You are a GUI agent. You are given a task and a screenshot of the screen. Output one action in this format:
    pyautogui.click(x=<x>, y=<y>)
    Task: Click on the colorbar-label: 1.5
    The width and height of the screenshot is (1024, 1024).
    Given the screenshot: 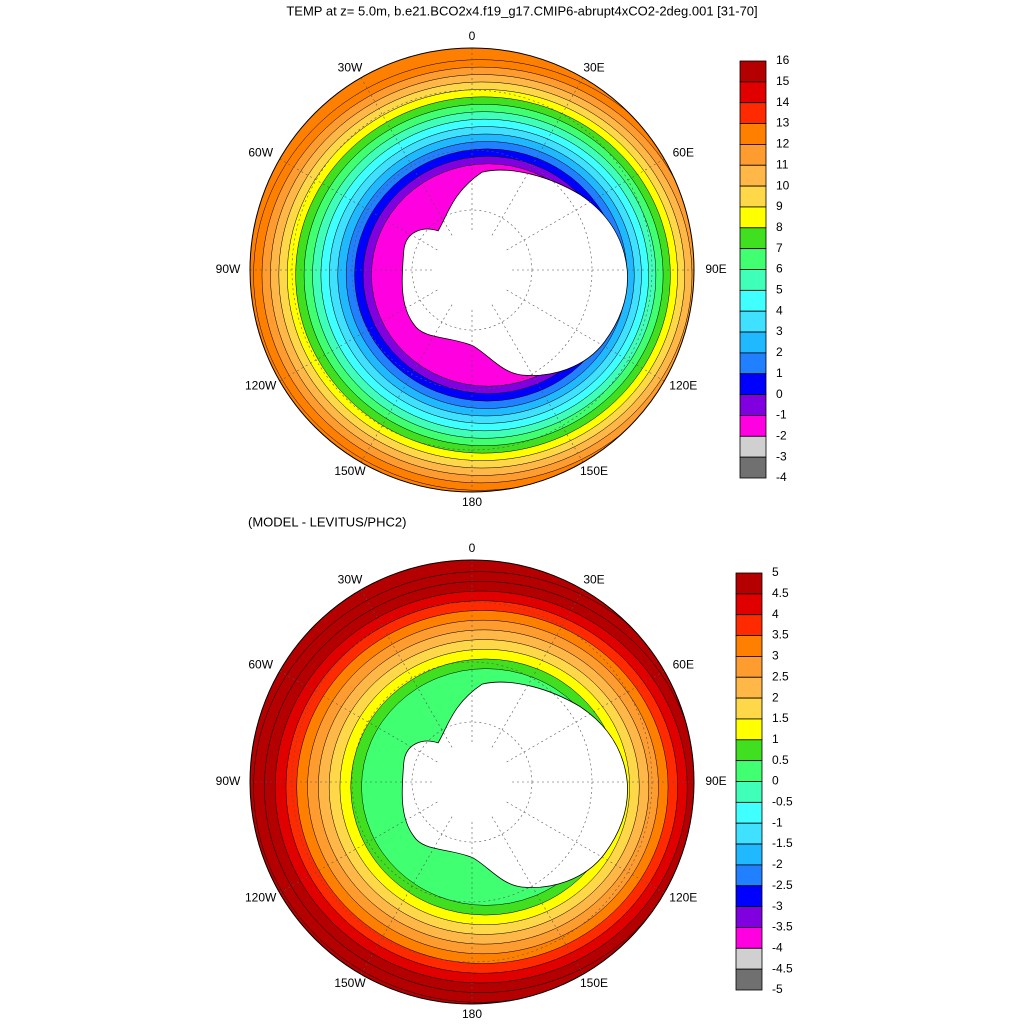 What is the action you would take?
    pyautogui.click(x=780, y=718)
    